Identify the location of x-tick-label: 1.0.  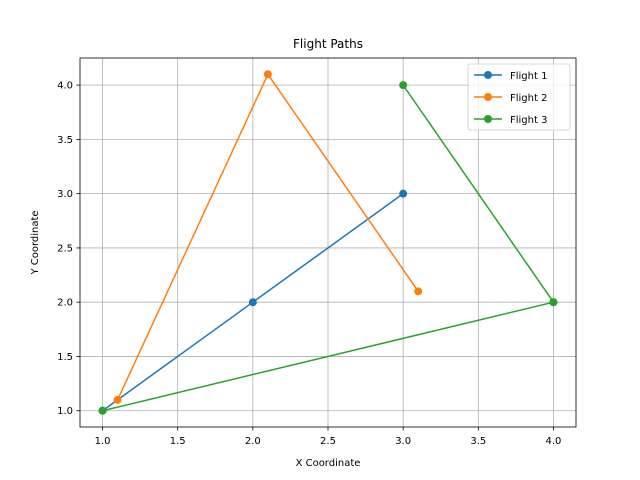
(103, 441).